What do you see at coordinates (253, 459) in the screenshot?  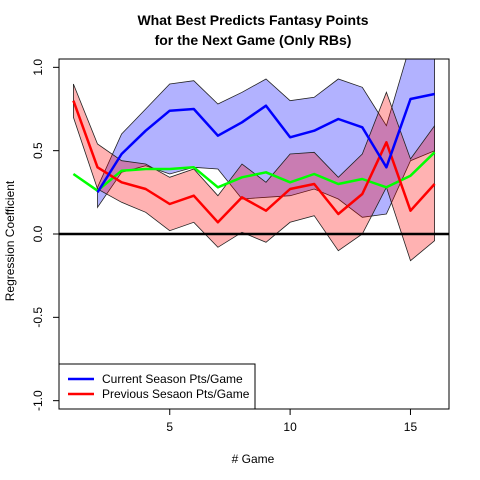 I see `x-axis-label: # Game` at bounding box center [253, 459].